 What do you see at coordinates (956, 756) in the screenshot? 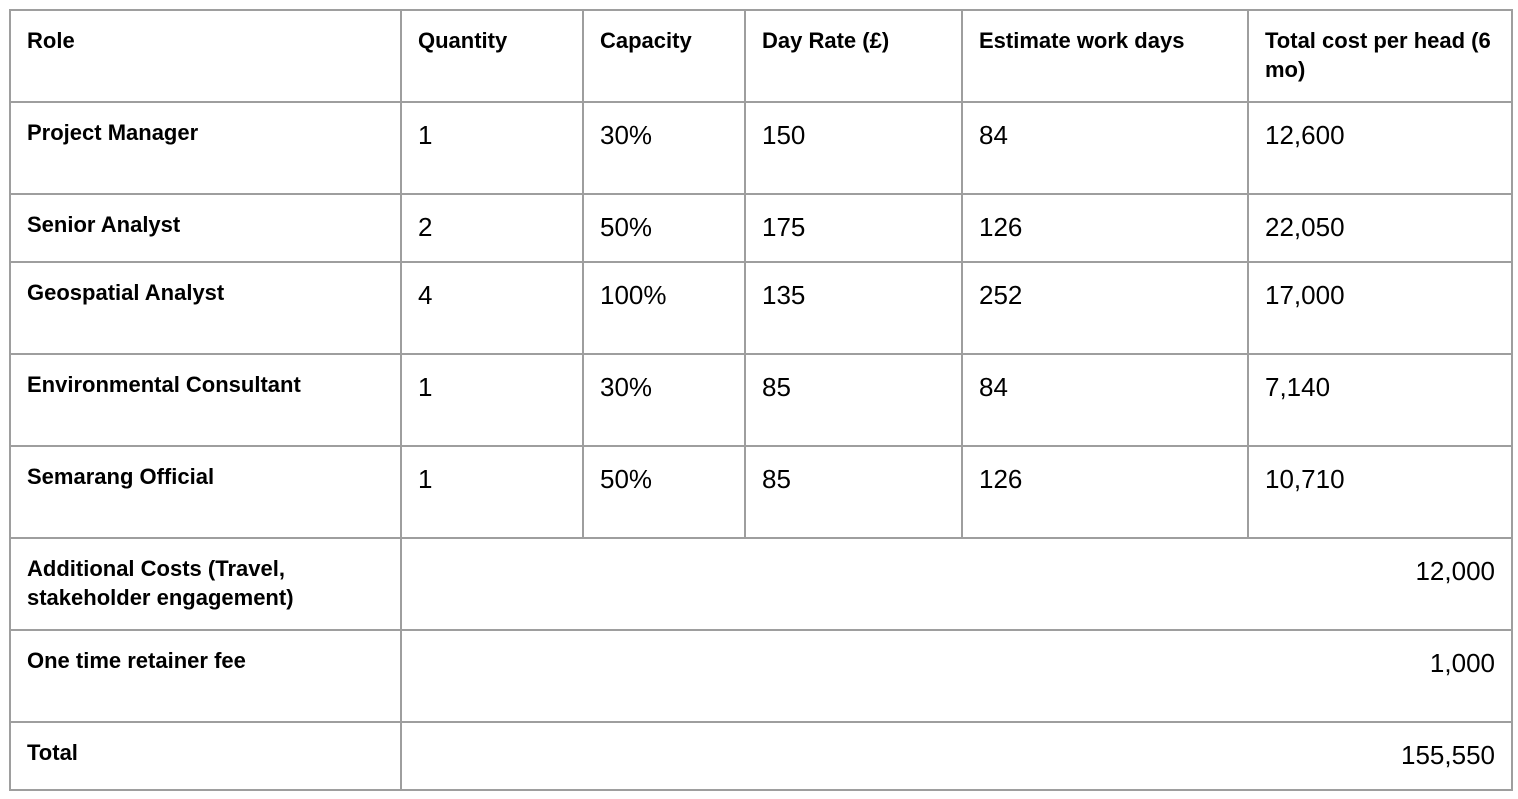
I see `total-value: 155,550` at bounding box center [956, 756].